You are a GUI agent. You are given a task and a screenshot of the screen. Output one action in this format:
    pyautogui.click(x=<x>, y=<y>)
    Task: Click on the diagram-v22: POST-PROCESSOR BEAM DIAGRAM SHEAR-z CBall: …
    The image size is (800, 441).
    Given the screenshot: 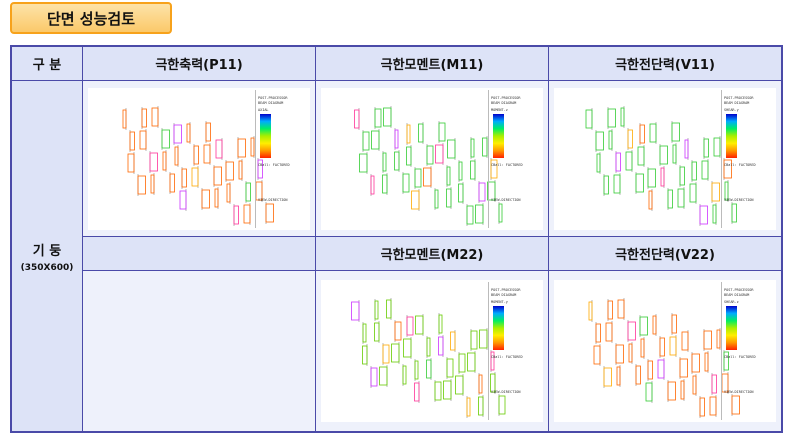 What is the action you would take?
    pyautogui.click(x=665, y=351)
    